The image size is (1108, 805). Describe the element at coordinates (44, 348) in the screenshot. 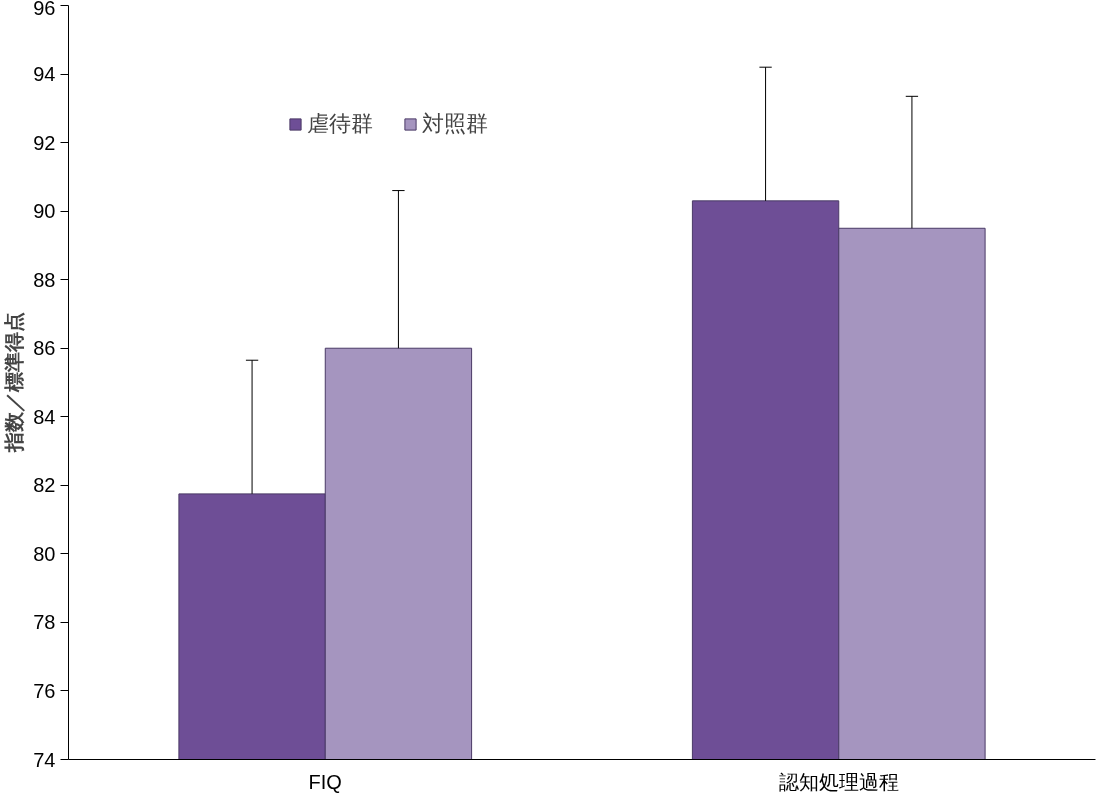

I see `y-tick-label: 86` at that location.